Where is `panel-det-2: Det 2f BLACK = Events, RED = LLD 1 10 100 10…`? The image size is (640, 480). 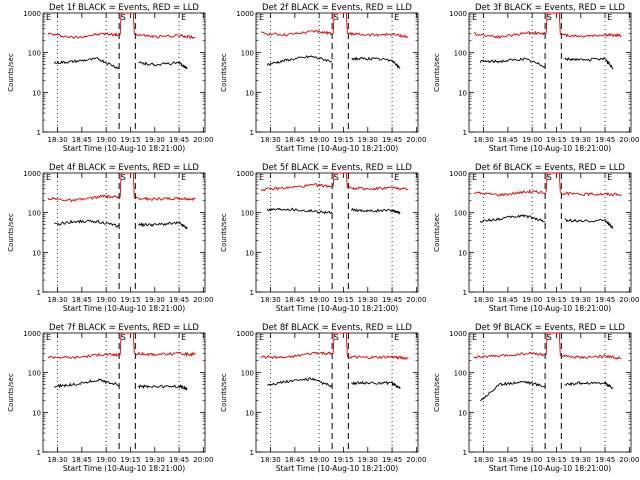
panel-det-2: Det 2f BLACK = Events, RED = LLD 1 10 100 10… is located at coordinates (323, 78).